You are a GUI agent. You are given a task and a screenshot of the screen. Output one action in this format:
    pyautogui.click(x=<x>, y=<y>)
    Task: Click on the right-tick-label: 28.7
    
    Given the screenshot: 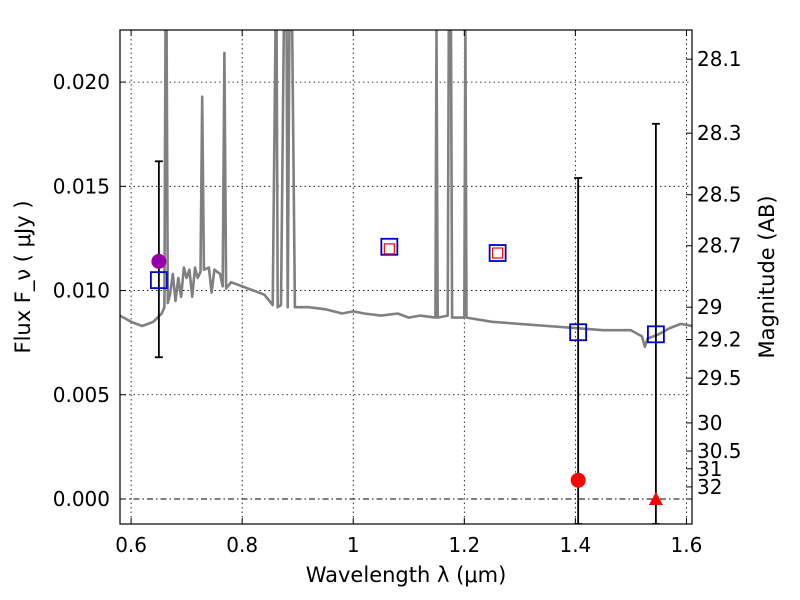 What is the action you would take?
    pyautogui.click(x=719, y=246)
    